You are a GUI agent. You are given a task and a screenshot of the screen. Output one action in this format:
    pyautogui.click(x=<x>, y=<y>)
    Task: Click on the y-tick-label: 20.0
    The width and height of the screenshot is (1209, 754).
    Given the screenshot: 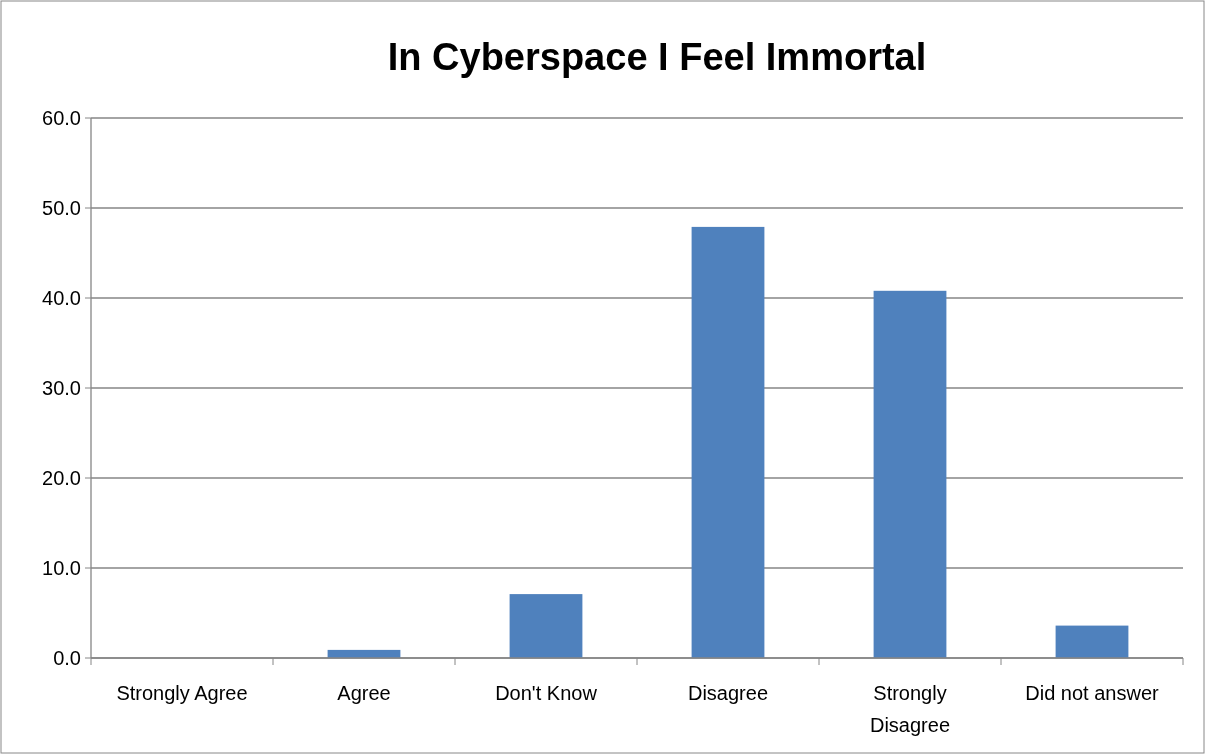 What is the action you would take?
    pyautogui.click(x=61, y=478)
    